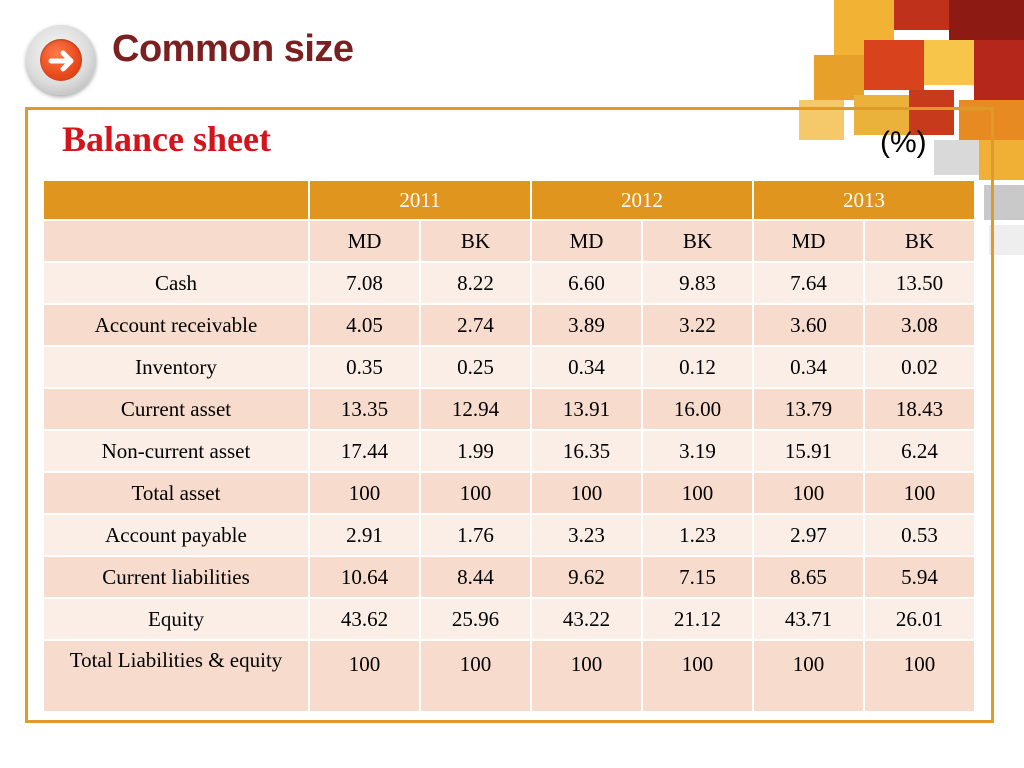 This screenshot has width=1024, height=768. I want to click on table-cell: 0.25, so click(476, 367).